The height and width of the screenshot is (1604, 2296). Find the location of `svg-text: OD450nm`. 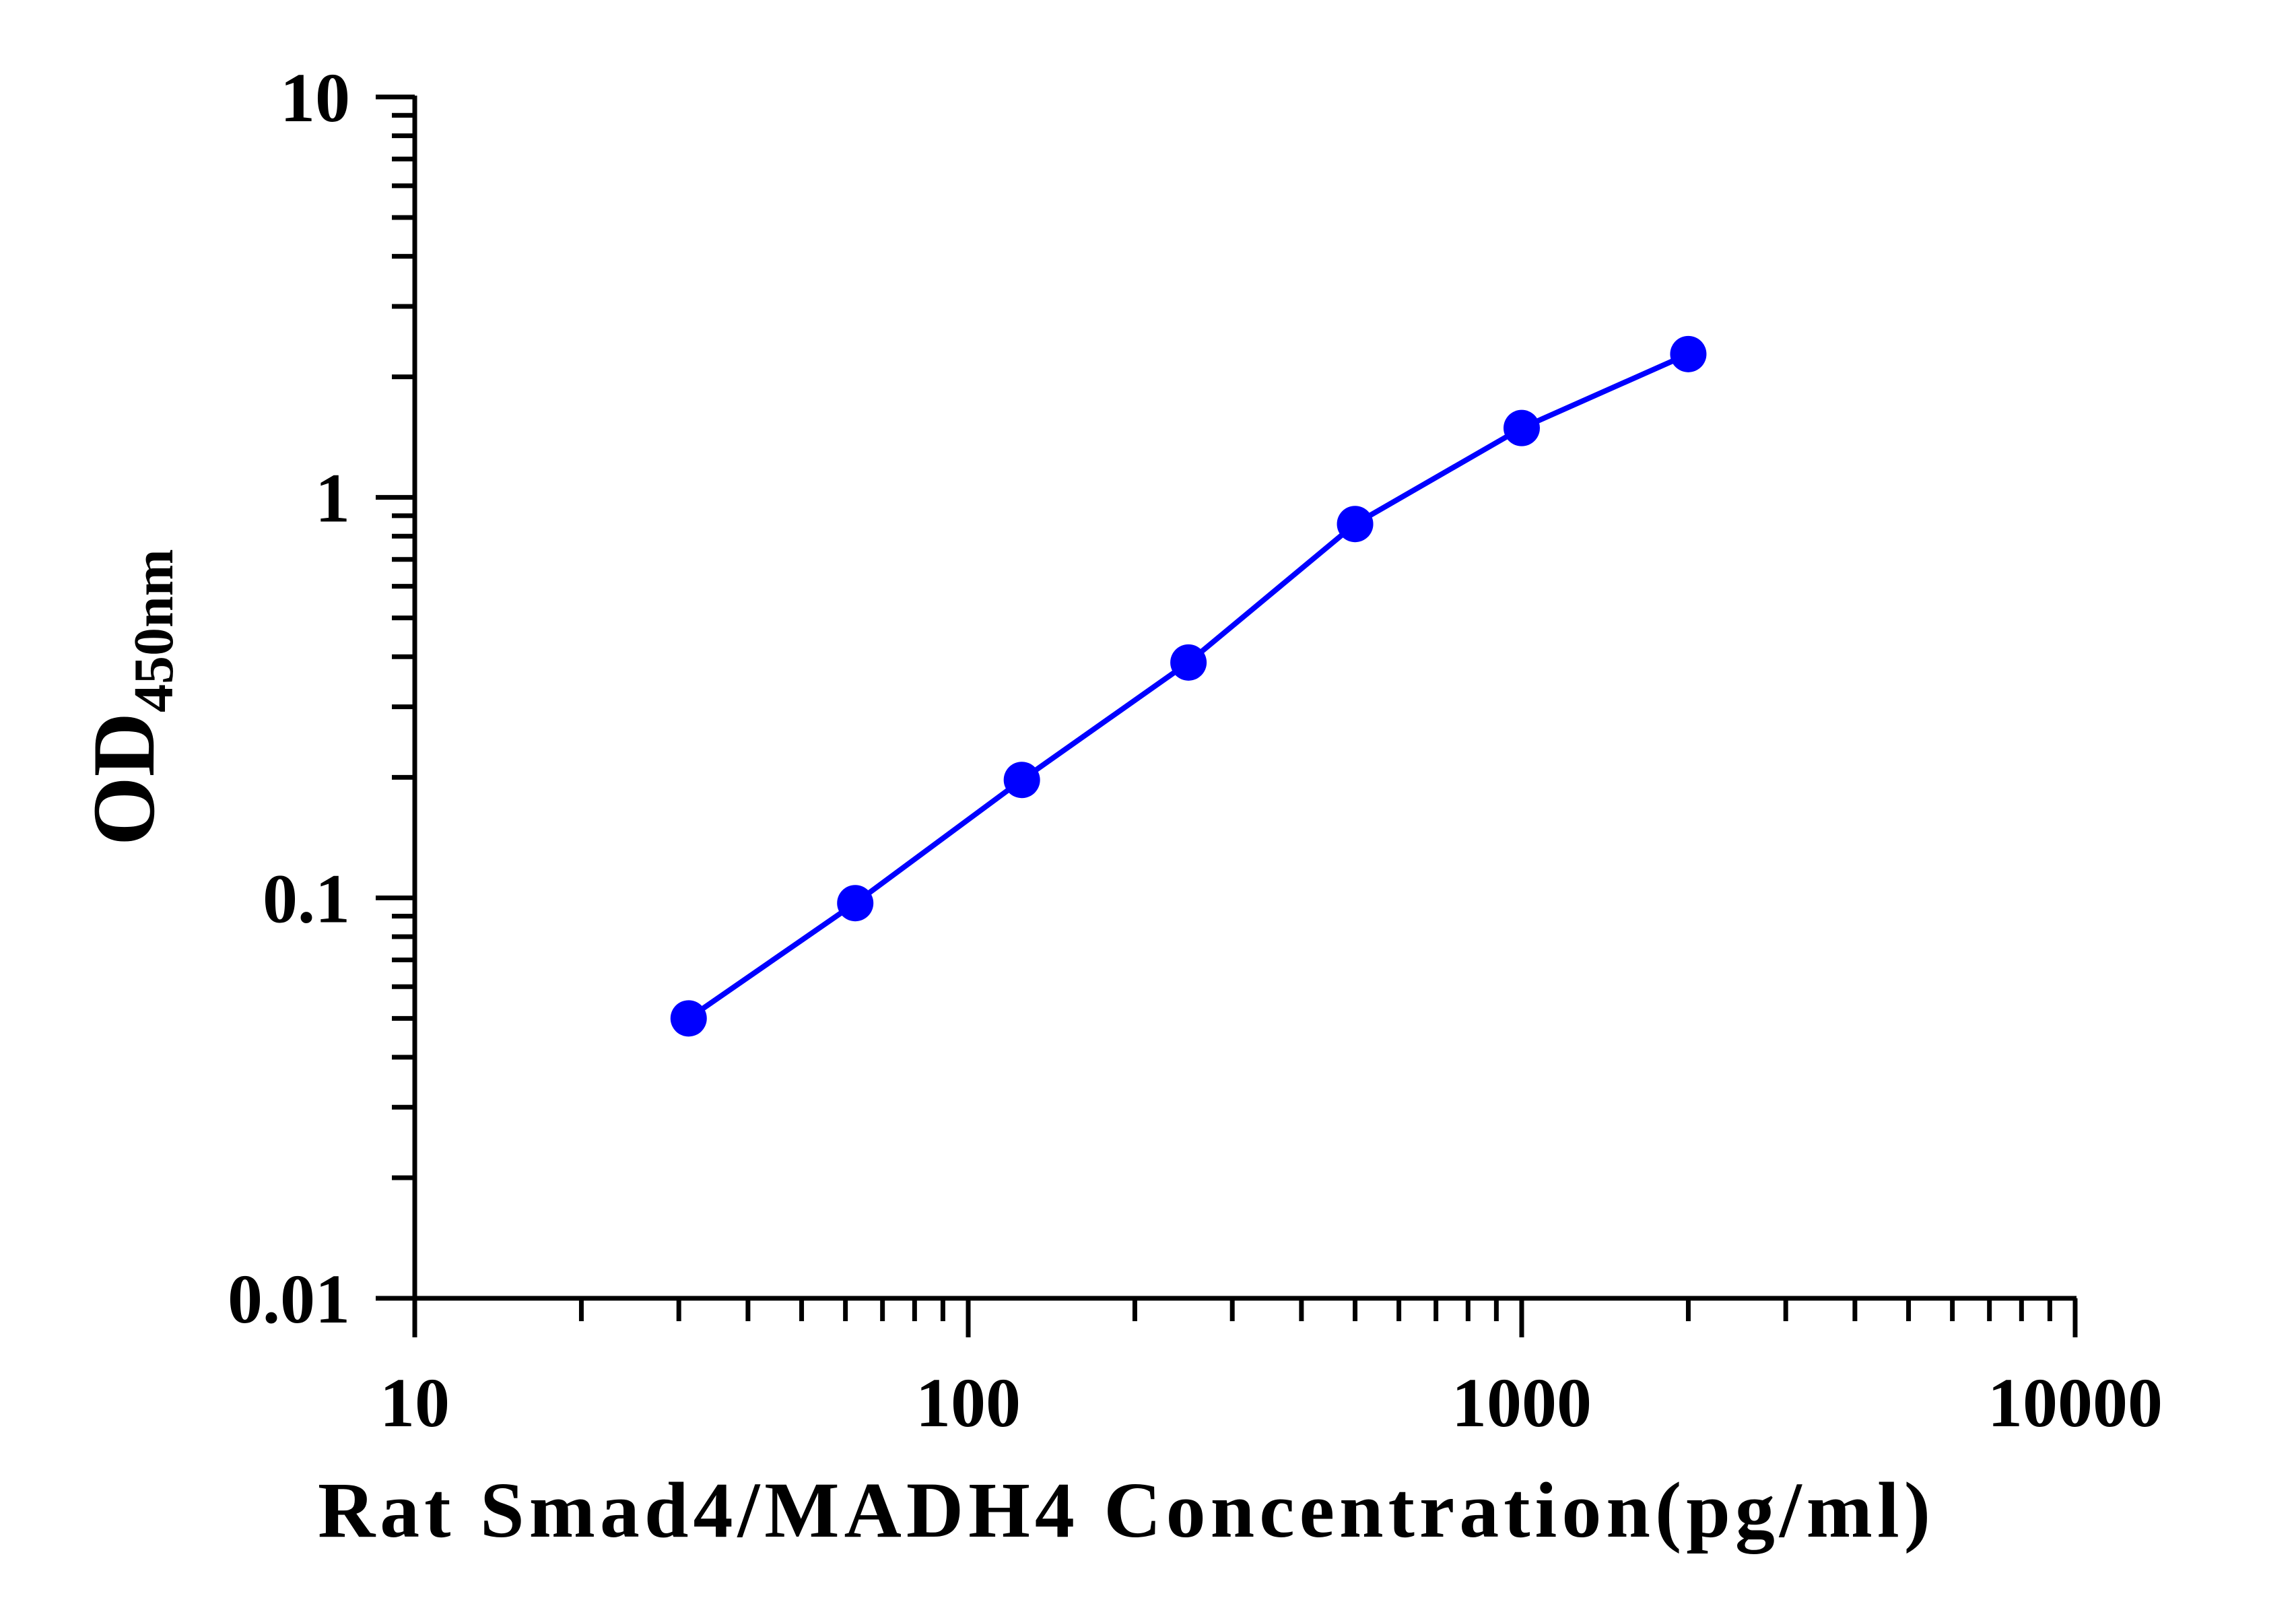

svg-text: OD450nm is located at coordinates (129, 697).